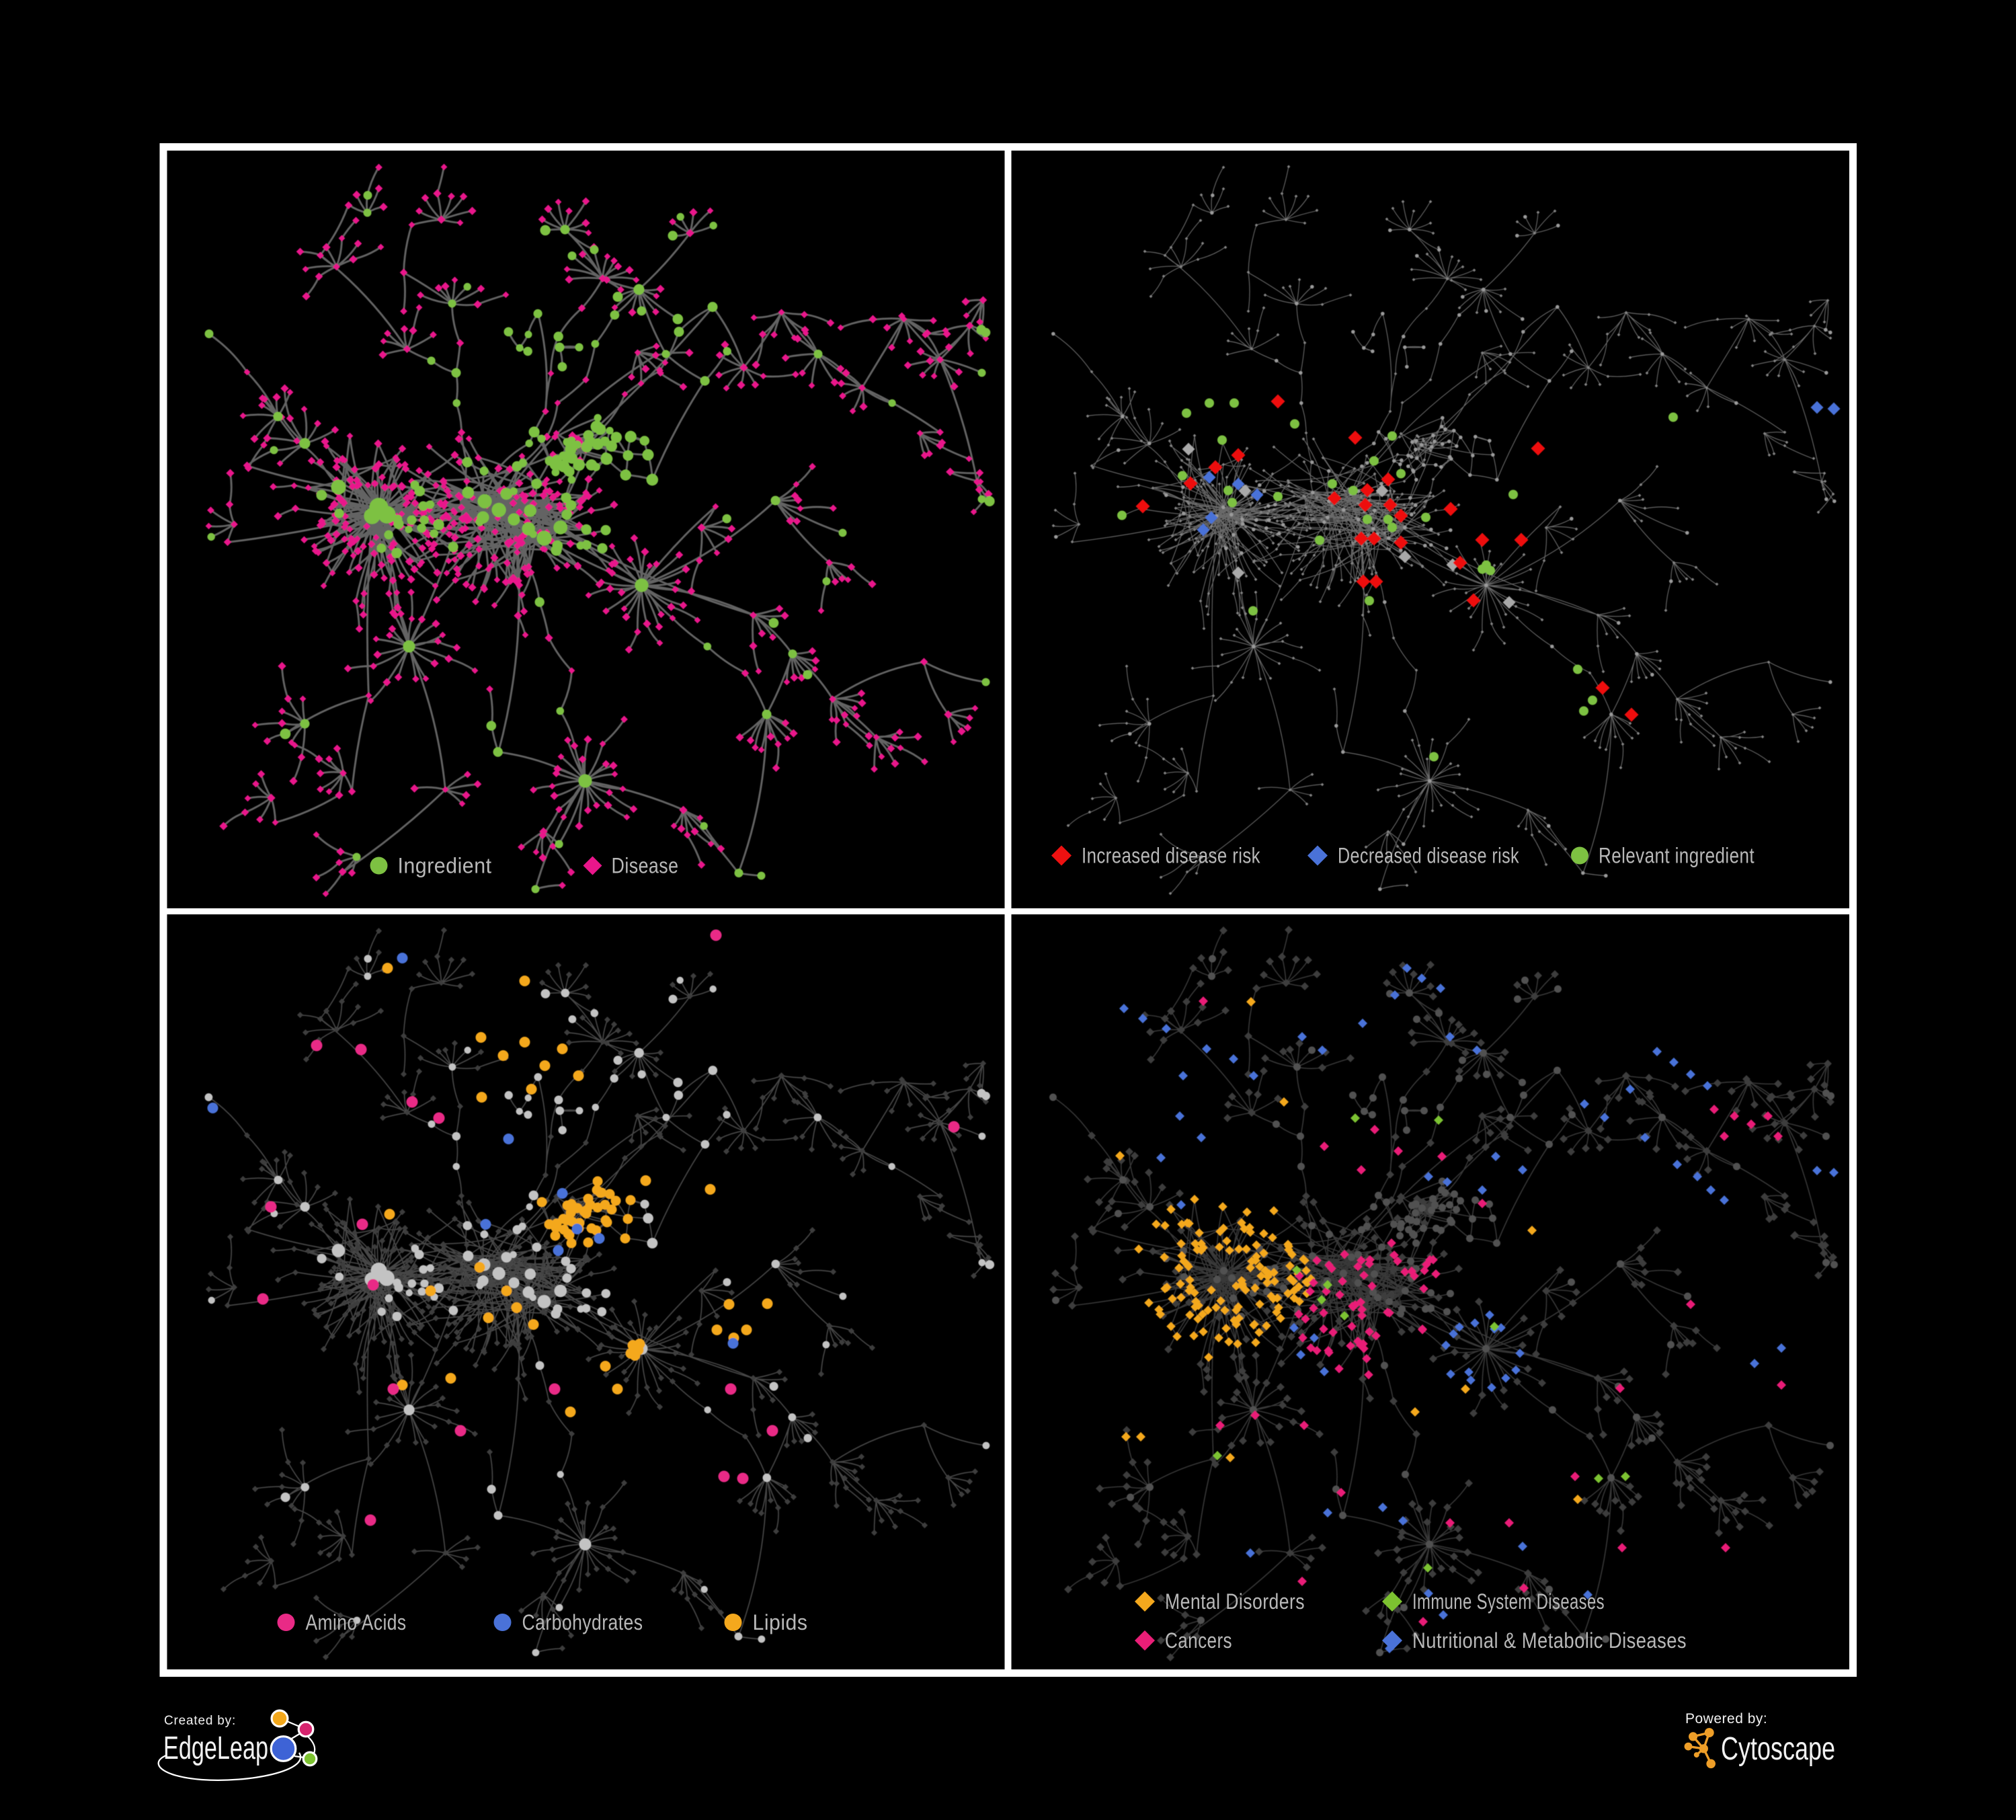 This screenshot has width=2016, height=1820. Describe the element at coordinates (200, 1721) in the screenshot. I see `svg-text: Created by:` at that location.